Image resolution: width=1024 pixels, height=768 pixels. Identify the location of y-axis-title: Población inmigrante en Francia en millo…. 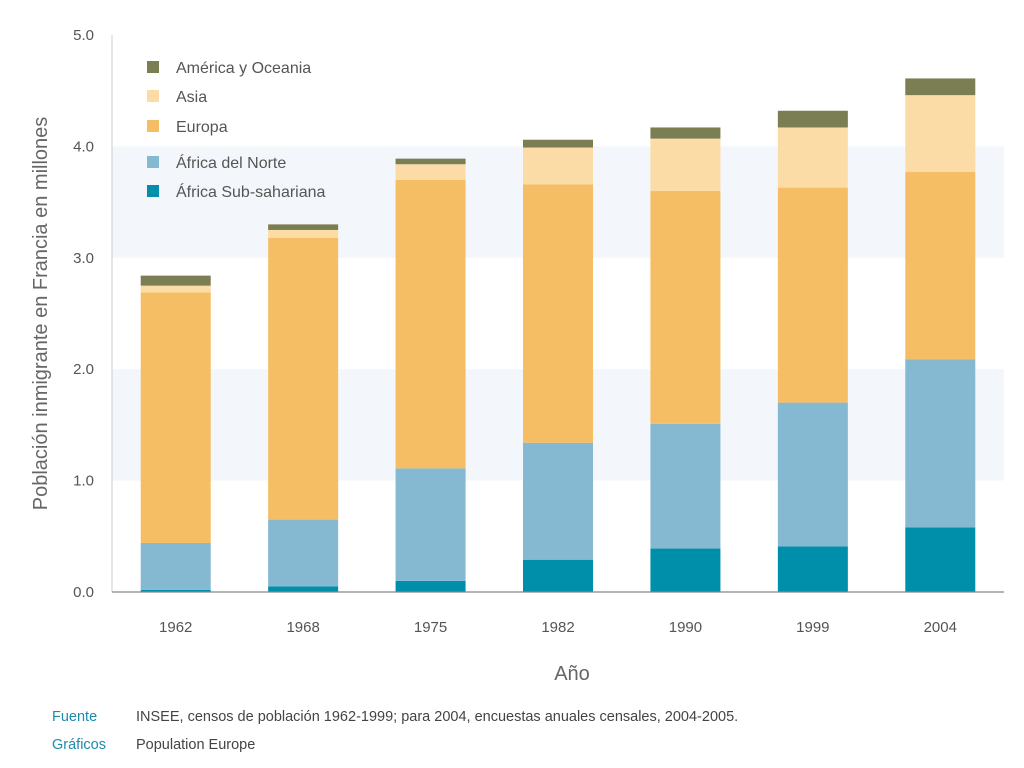
(41, 314).